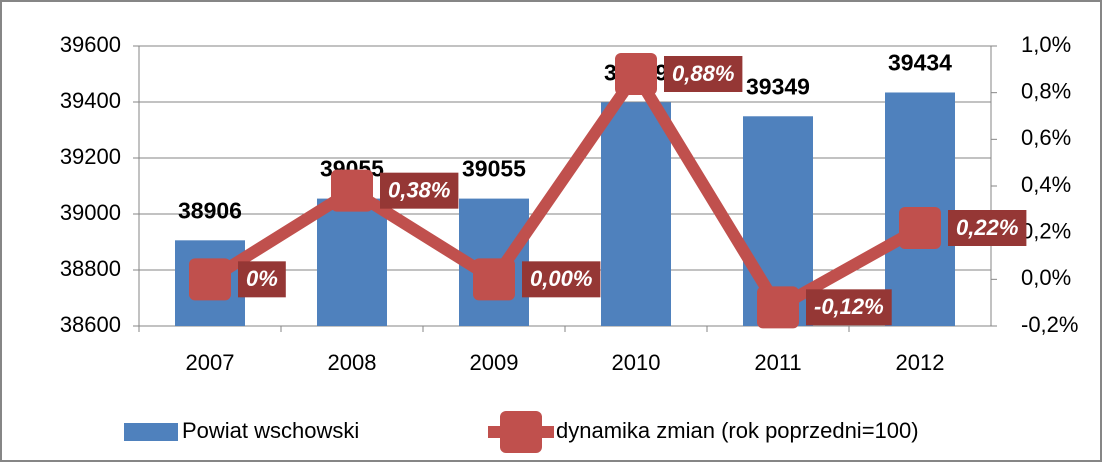 The height and width of the screenshot is (468, 1103). Describe the element at coordinates (270, 430) in the screenshot. I see `legend-label: Powiat wschowski` at that location.